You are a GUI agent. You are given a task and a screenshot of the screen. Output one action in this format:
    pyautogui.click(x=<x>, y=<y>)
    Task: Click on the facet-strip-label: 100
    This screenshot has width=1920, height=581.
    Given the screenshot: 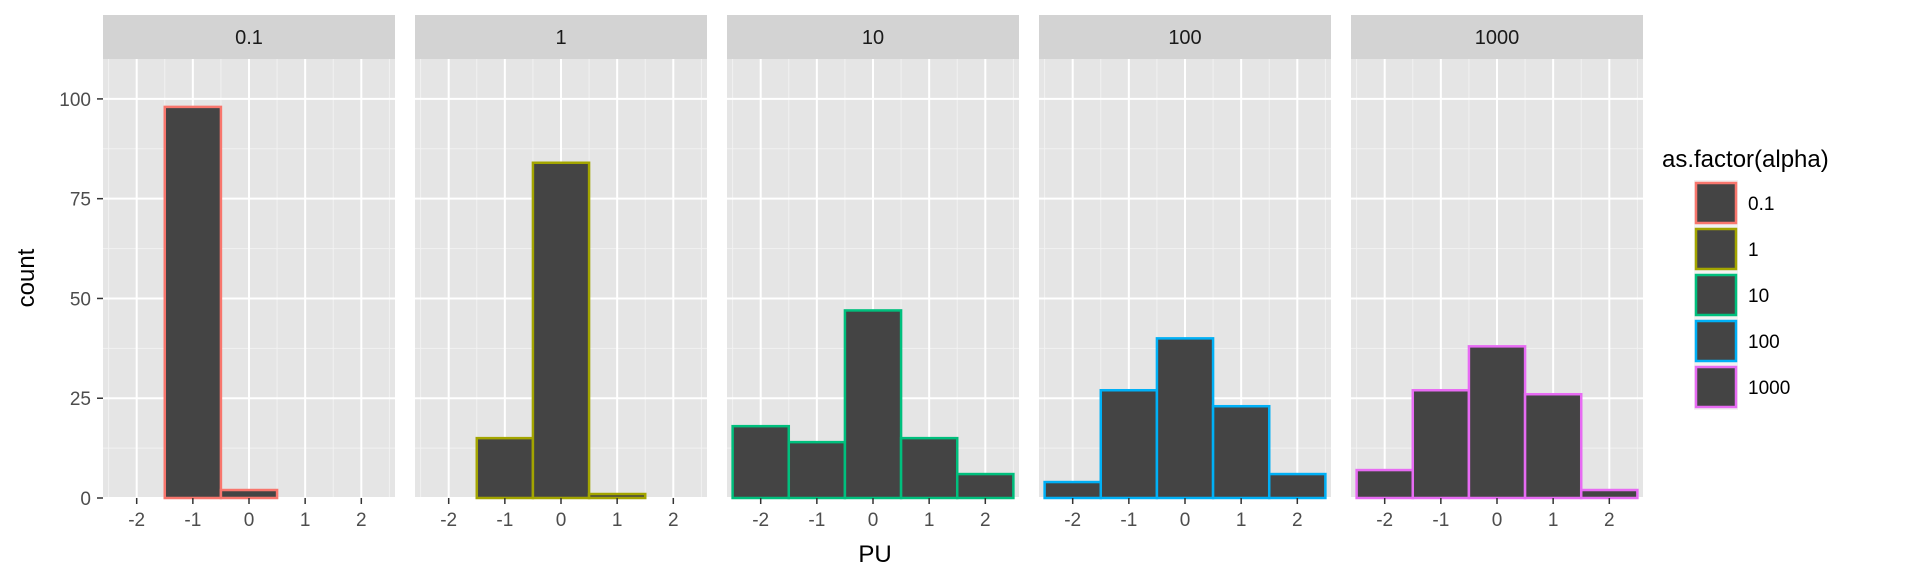 What is the action you would take?
    pyautogui.click(x=1184, y=38)
    